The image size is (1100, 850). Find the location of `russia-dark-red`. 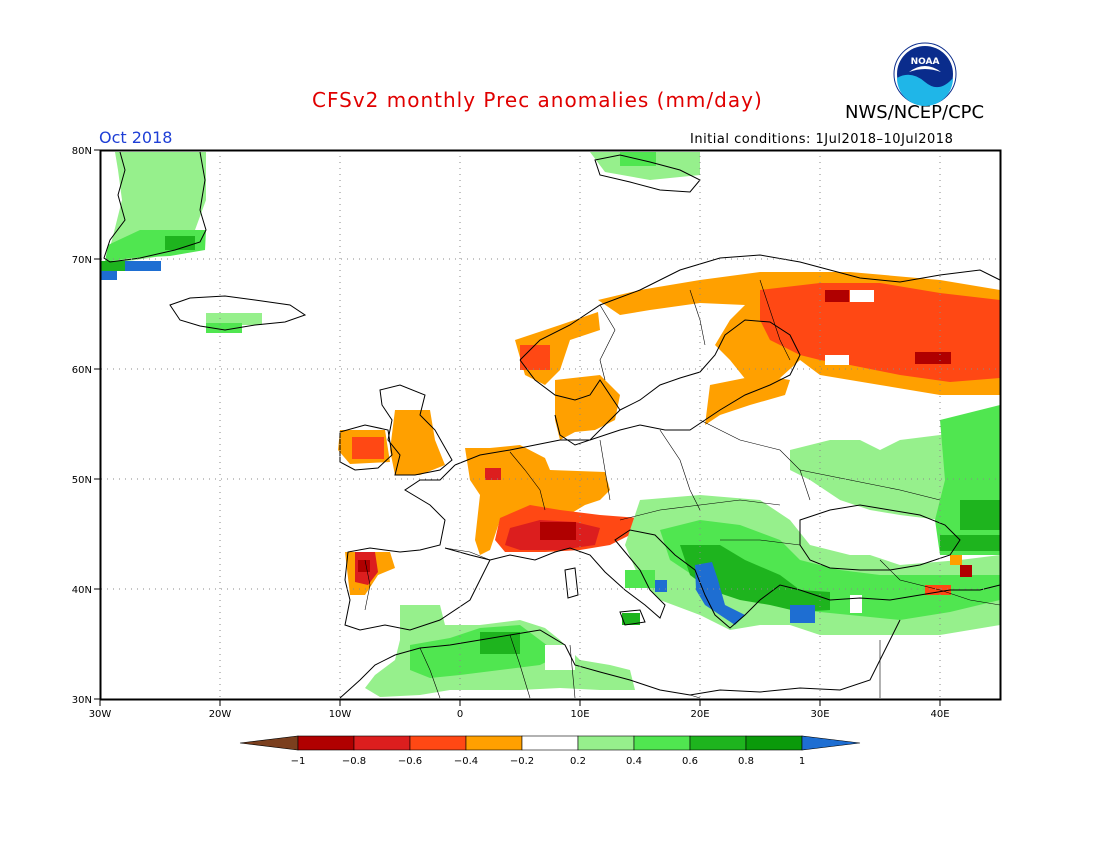

russia-dark-red is located at coordinates (933, 358).